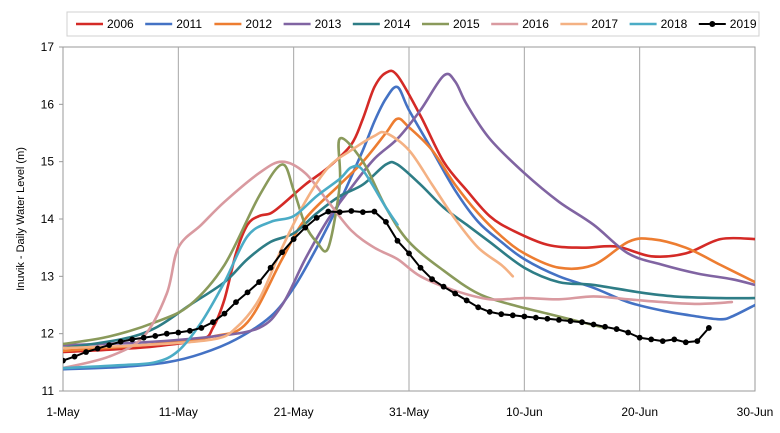 The width and height of the screenshot is (780, 433). What do you see at coordinates (258, 24) in the screenshot?
I see `legend-label-2012: 2012` at bounding box center [258, 24].